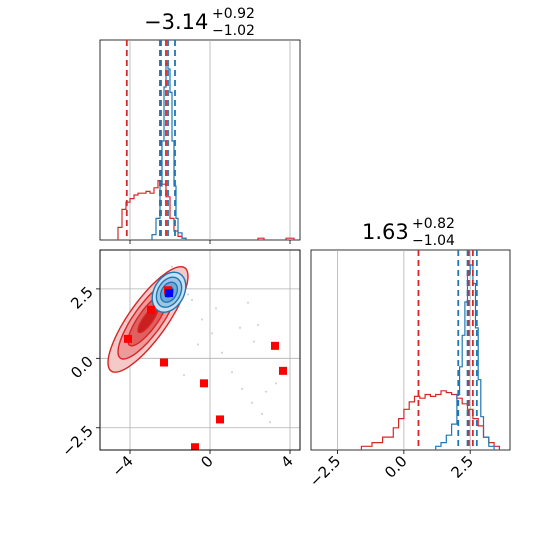 The height and width of the screenshot is (550, 550). I want to click on hist-param-2-title: 1.63 +0.82 −1.04, so click(408, 232).